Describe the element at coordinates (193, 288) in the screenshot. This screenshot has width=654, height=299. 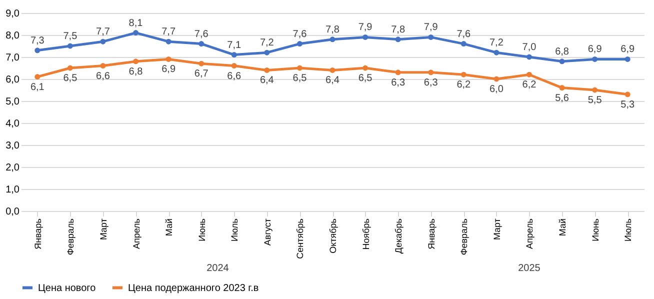
I see `legend-label: Цена подержанного 2023 г.в` at that location.